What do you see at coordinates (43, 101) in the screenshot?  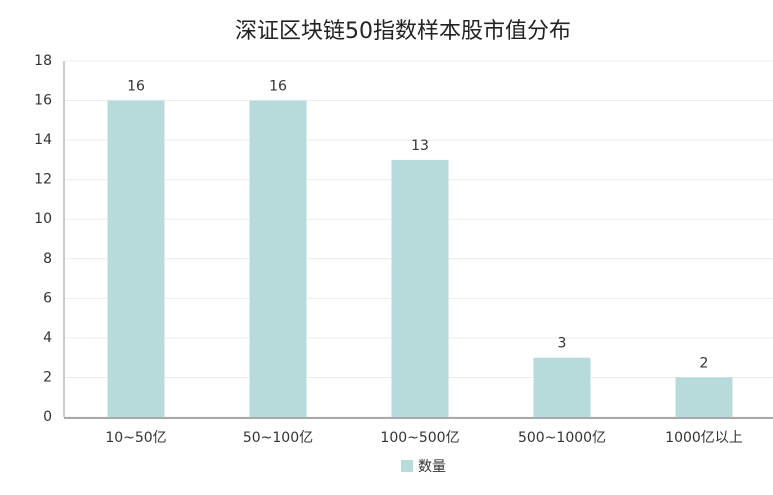 I see `y-tick-label: 16` at bounding box center [43, 101].